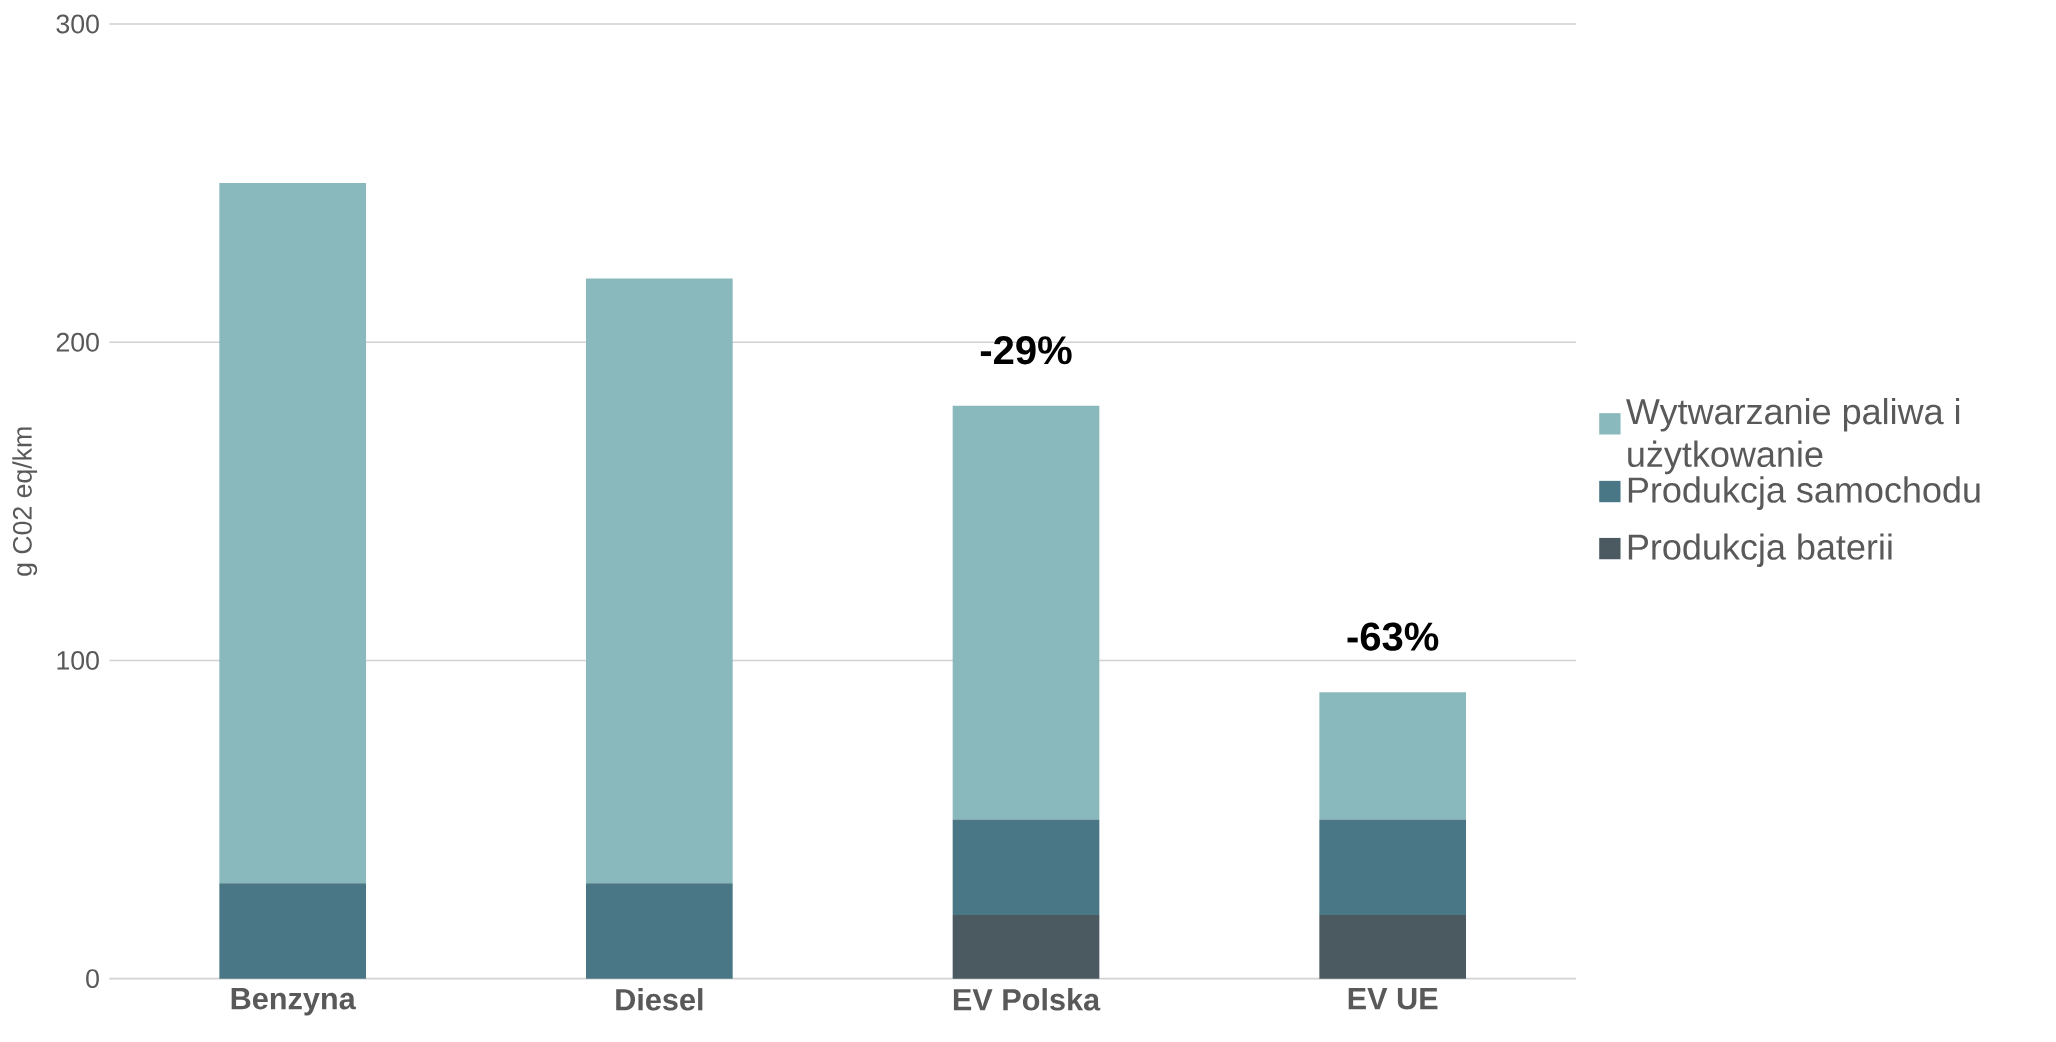  Describe the element at coordinates (293, 1002) in the screenshot. I see `x-tick-label: Benzyna` at that location.